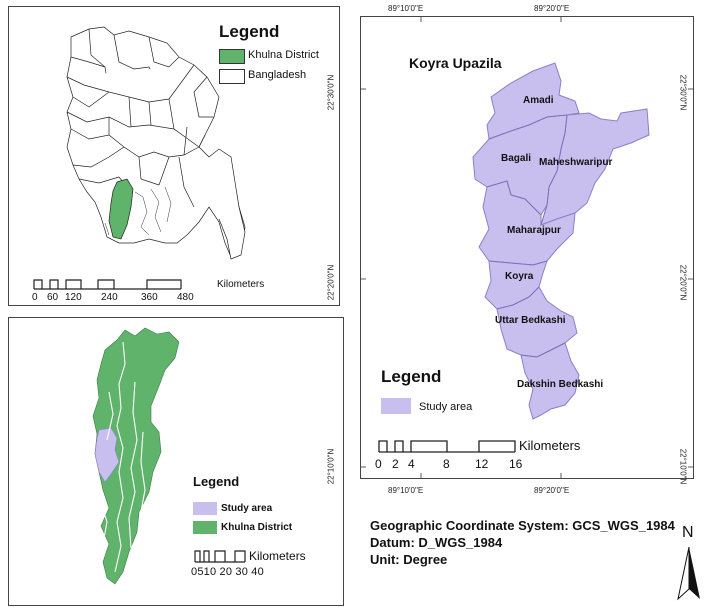 The height and width of the screenshot is (616, 718). What do you see at coordinates (220, 556) in the screenshot?
I see `district-scale-bar` at bounding box center [220, 556].